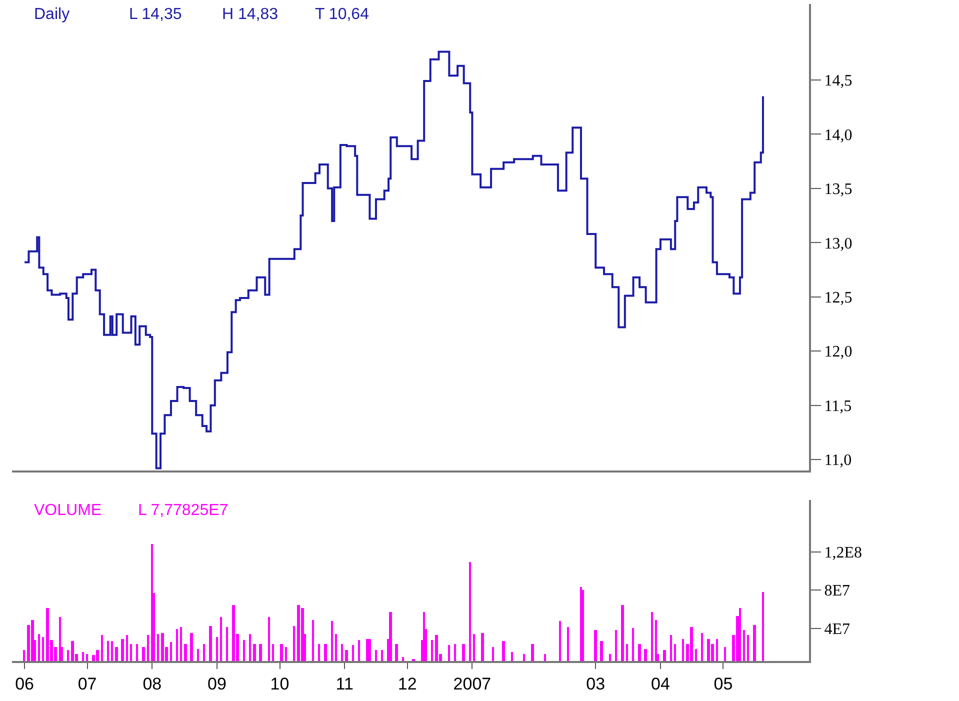 Image resolution: width=959 pixels, height=701 pixels. I want to click on x-tick-label: 07, so click(87, 684).